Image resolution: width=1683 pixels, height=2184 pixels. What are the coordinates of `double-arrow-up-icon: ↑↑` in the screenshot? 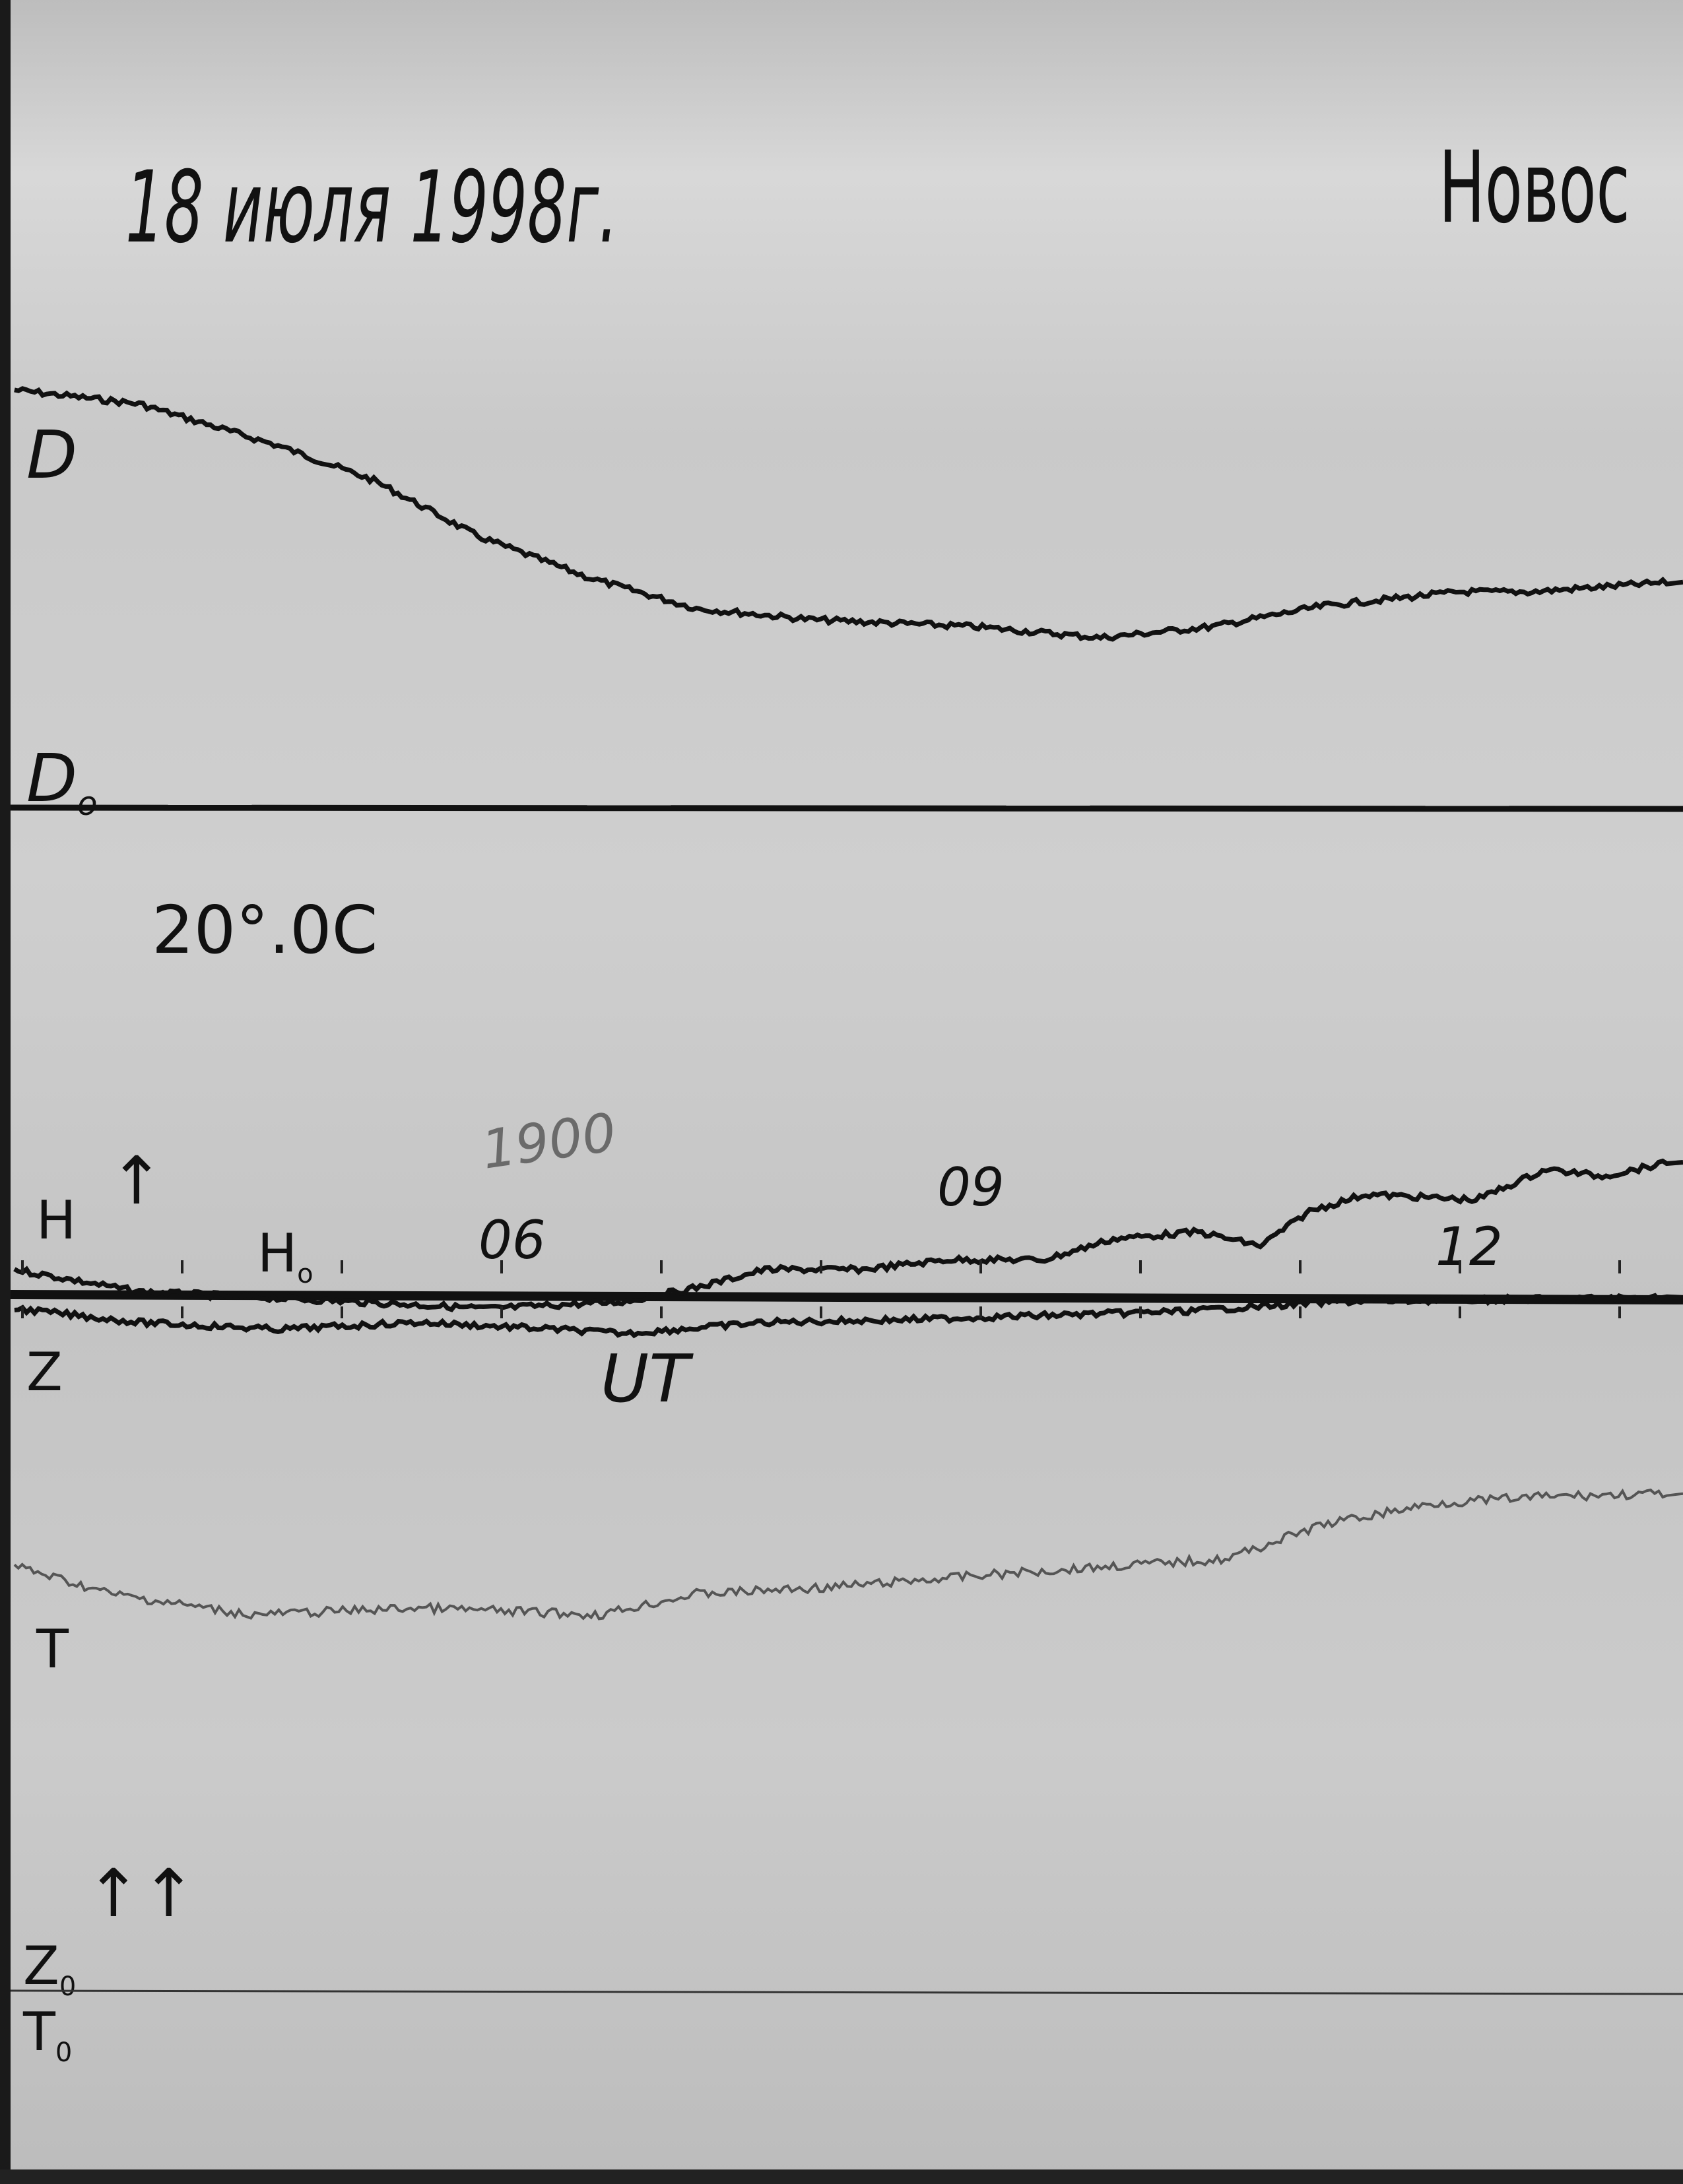 It's located at (141, 1893).